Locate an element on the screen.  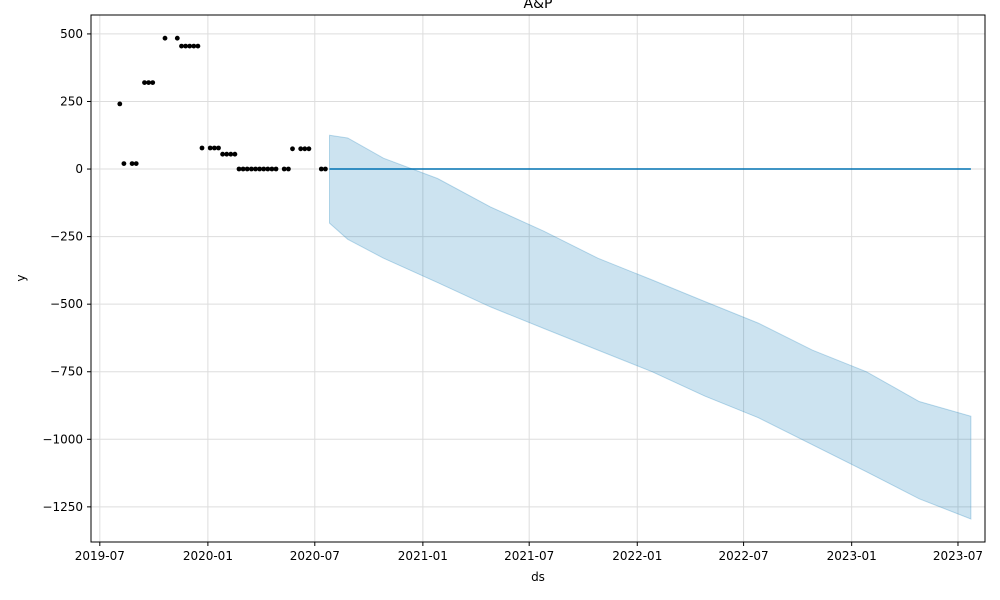
x-tick-label: 2020-07 is located at coordinates (315, 556).